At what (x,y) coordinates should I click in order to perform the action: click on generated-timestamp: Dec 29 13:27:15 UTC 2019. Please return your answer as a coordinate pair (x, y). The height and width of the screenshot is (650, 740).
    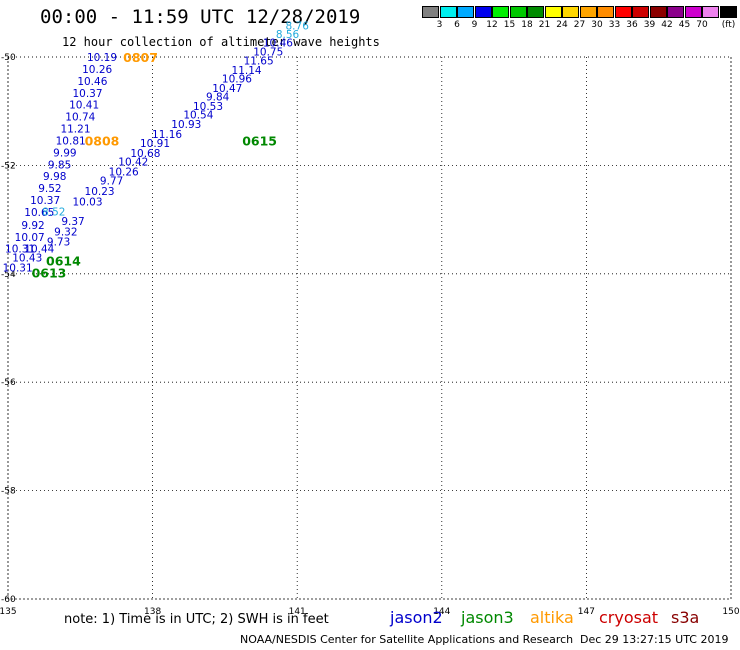
    Looking at the image, I should click on (654, 639).